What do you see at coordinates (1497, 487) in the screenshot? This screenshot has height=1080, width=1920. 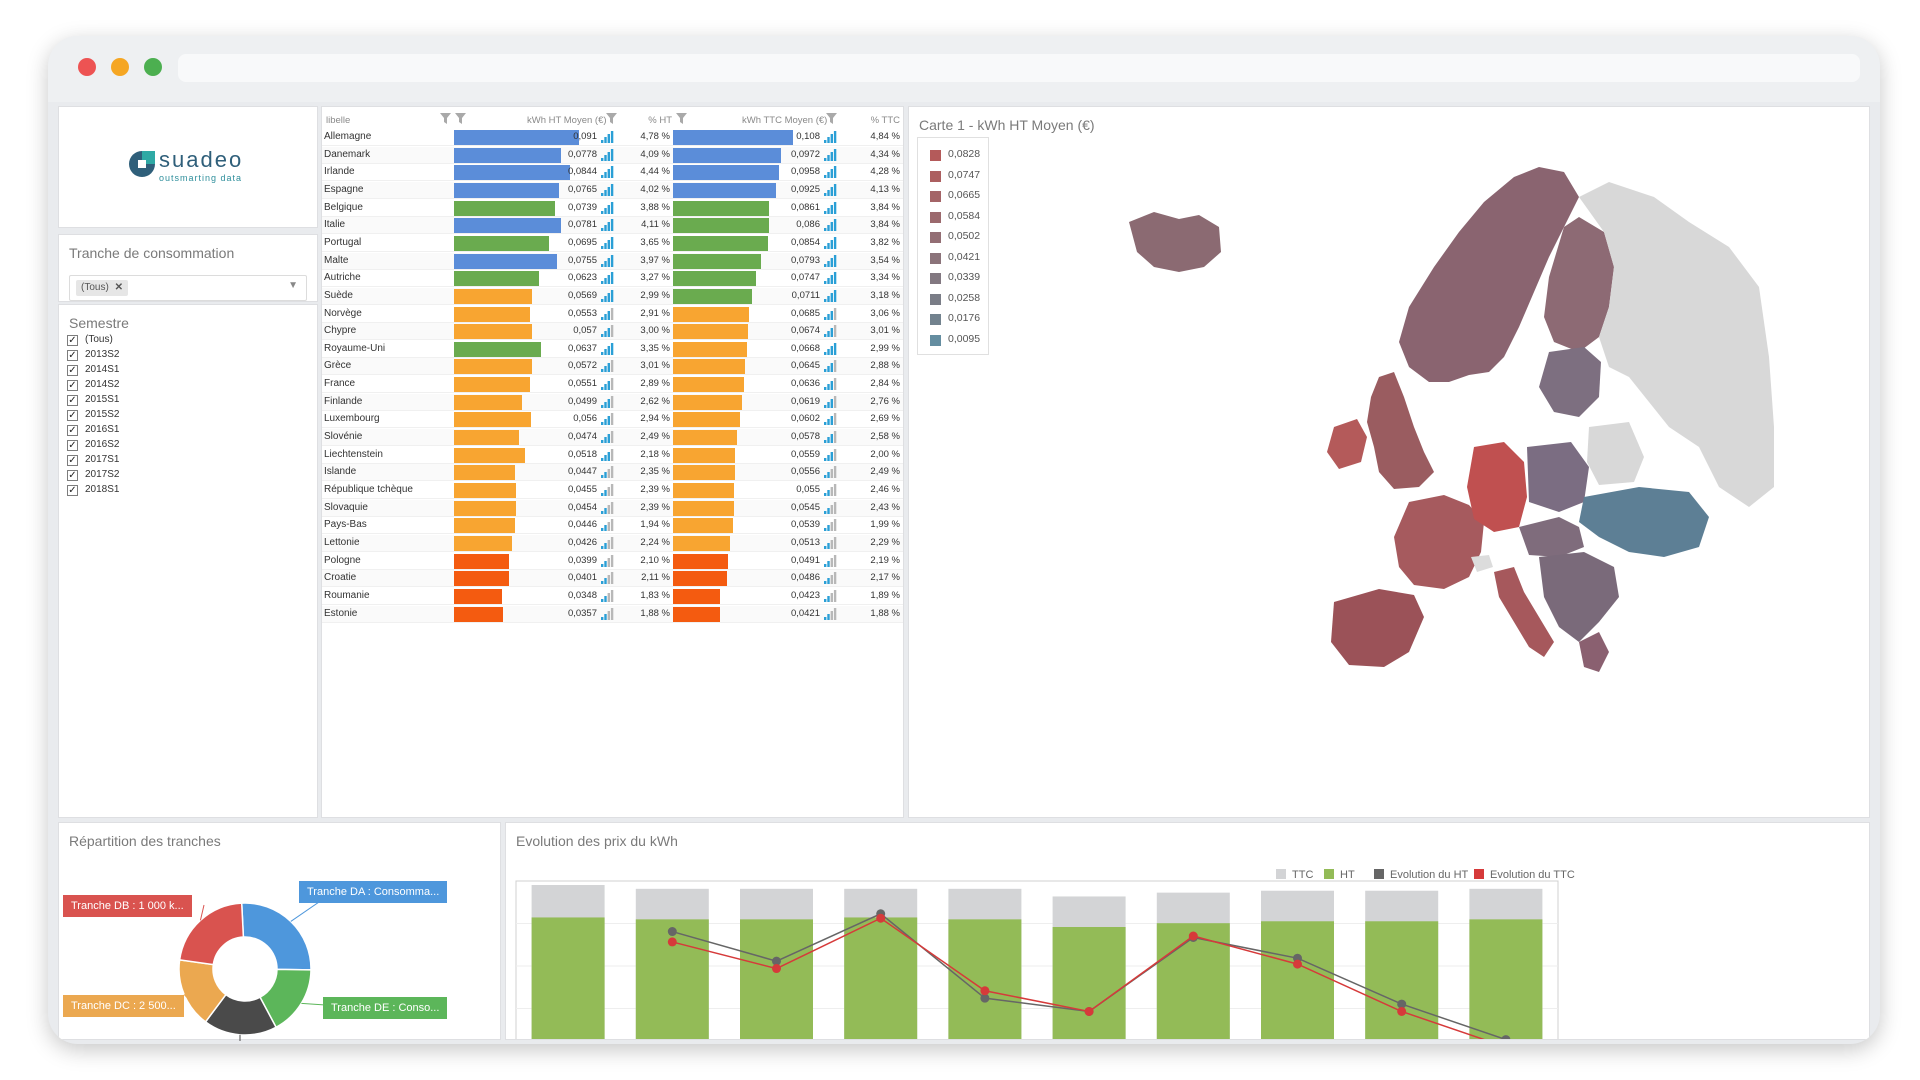 I see `map-country-germany` at bounding box center [1497, 487].